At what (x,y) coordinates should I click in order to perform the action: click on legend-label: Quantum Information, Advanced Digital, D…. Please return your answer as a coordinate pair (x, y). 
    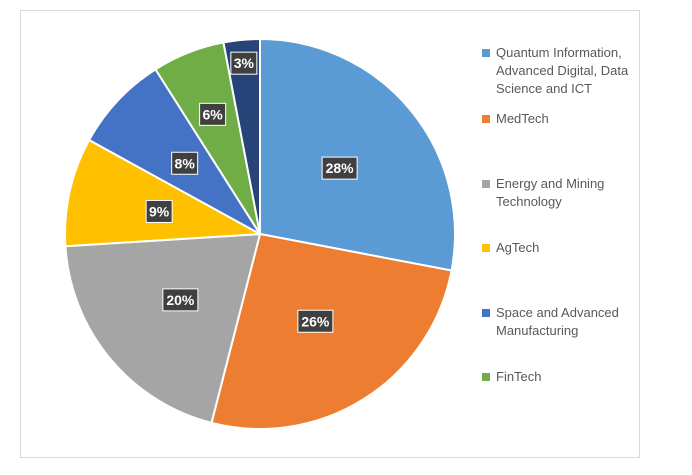
    Looking at the image, I should click on (562, 70).